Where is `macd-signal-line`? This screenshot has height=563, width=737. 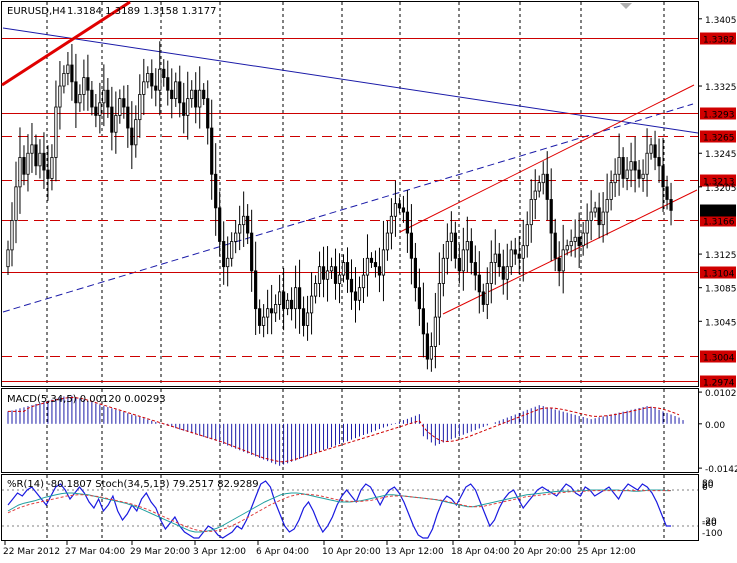
macd-signal-line is located at coordinates (344, 429).